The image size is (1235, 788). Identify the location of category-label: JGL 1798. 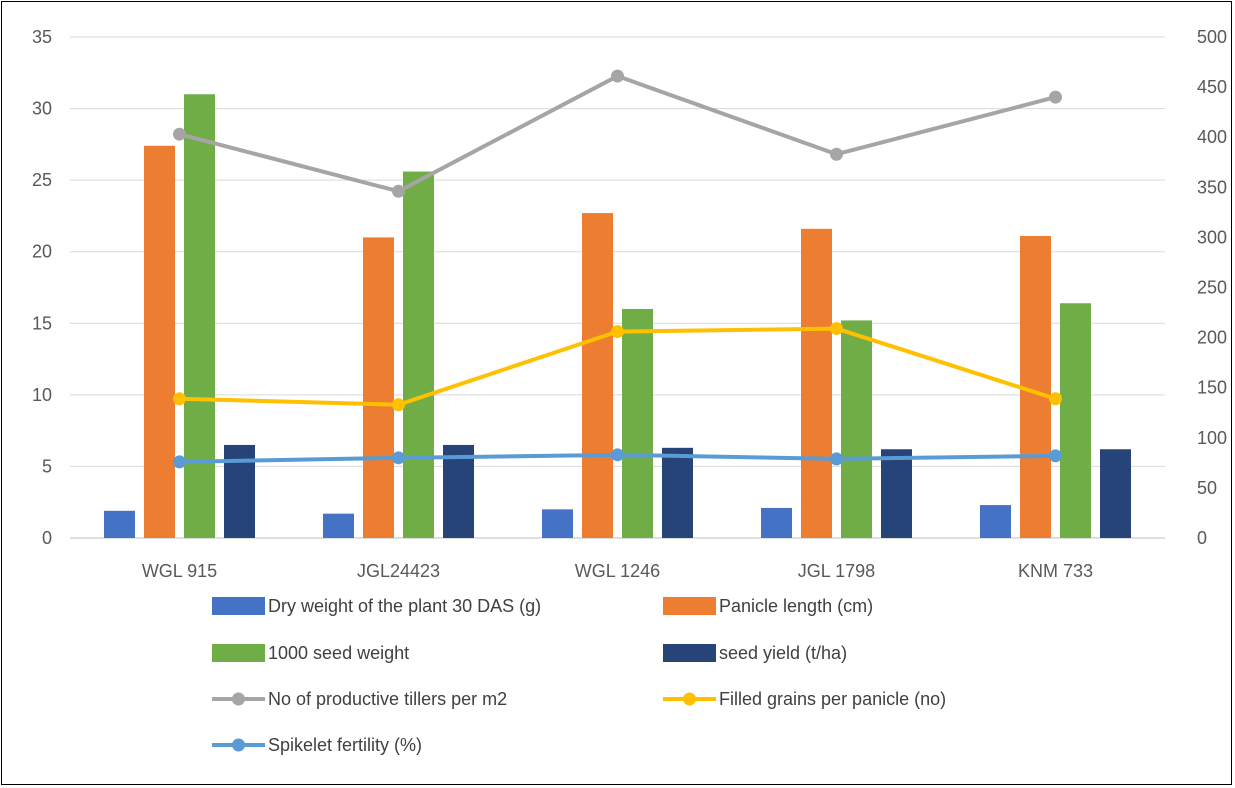
(836, 571).